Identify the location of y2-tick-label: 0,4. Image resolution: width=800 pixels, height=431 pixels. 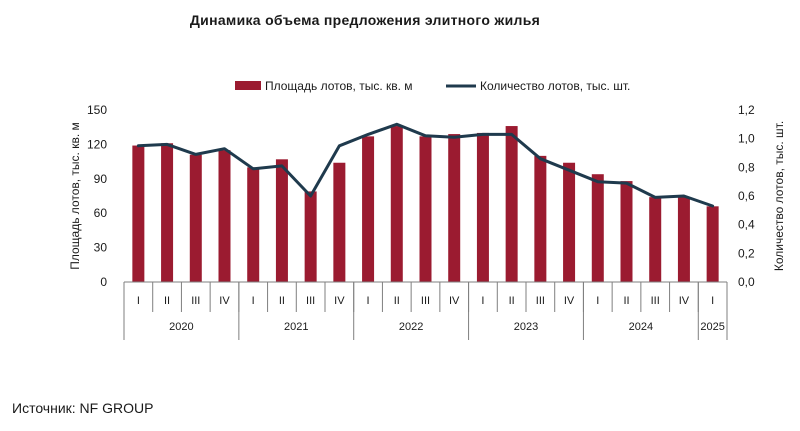
(746, 225).